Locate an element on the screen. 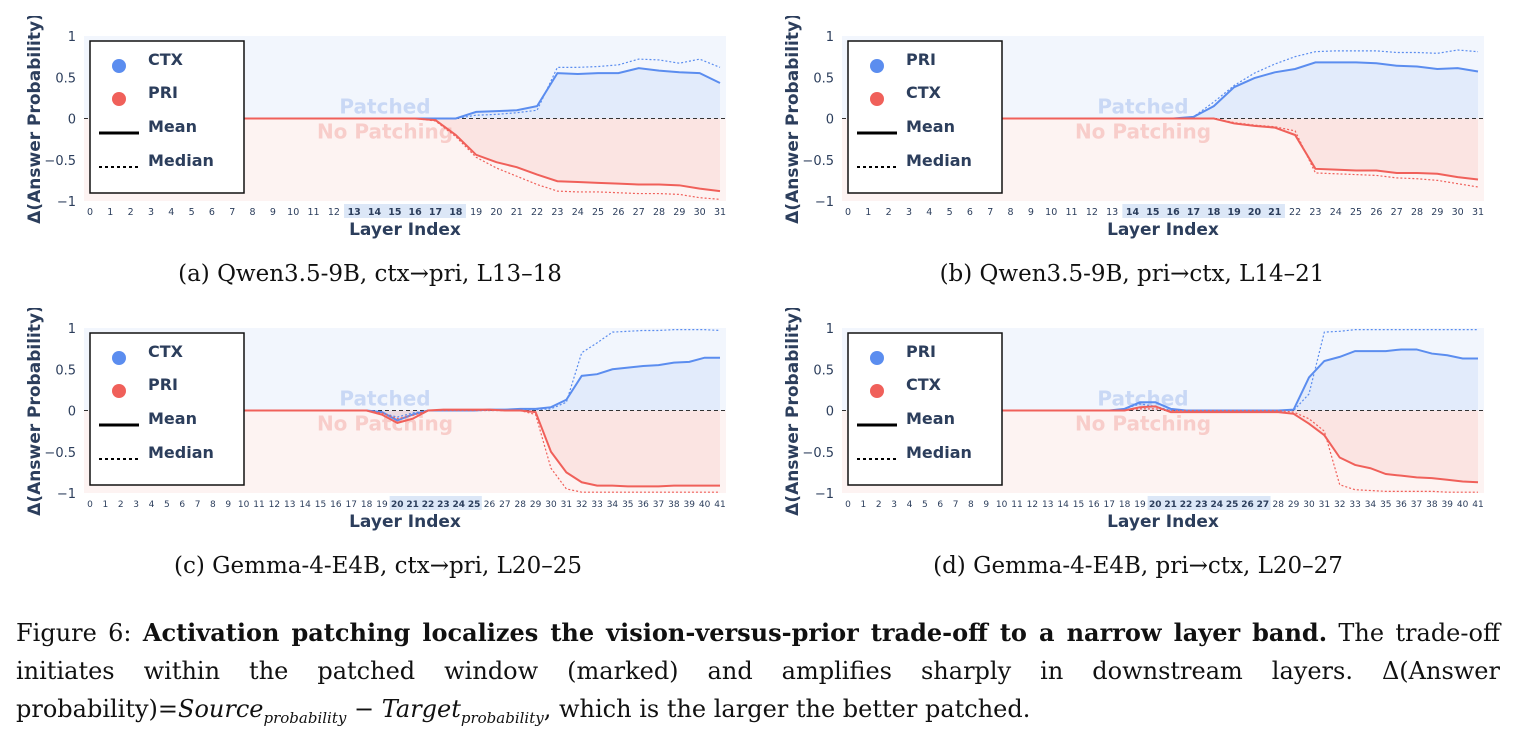 The image size is (1518, 745). x-tick-label: 41 is located at coordinates (1477, 505).